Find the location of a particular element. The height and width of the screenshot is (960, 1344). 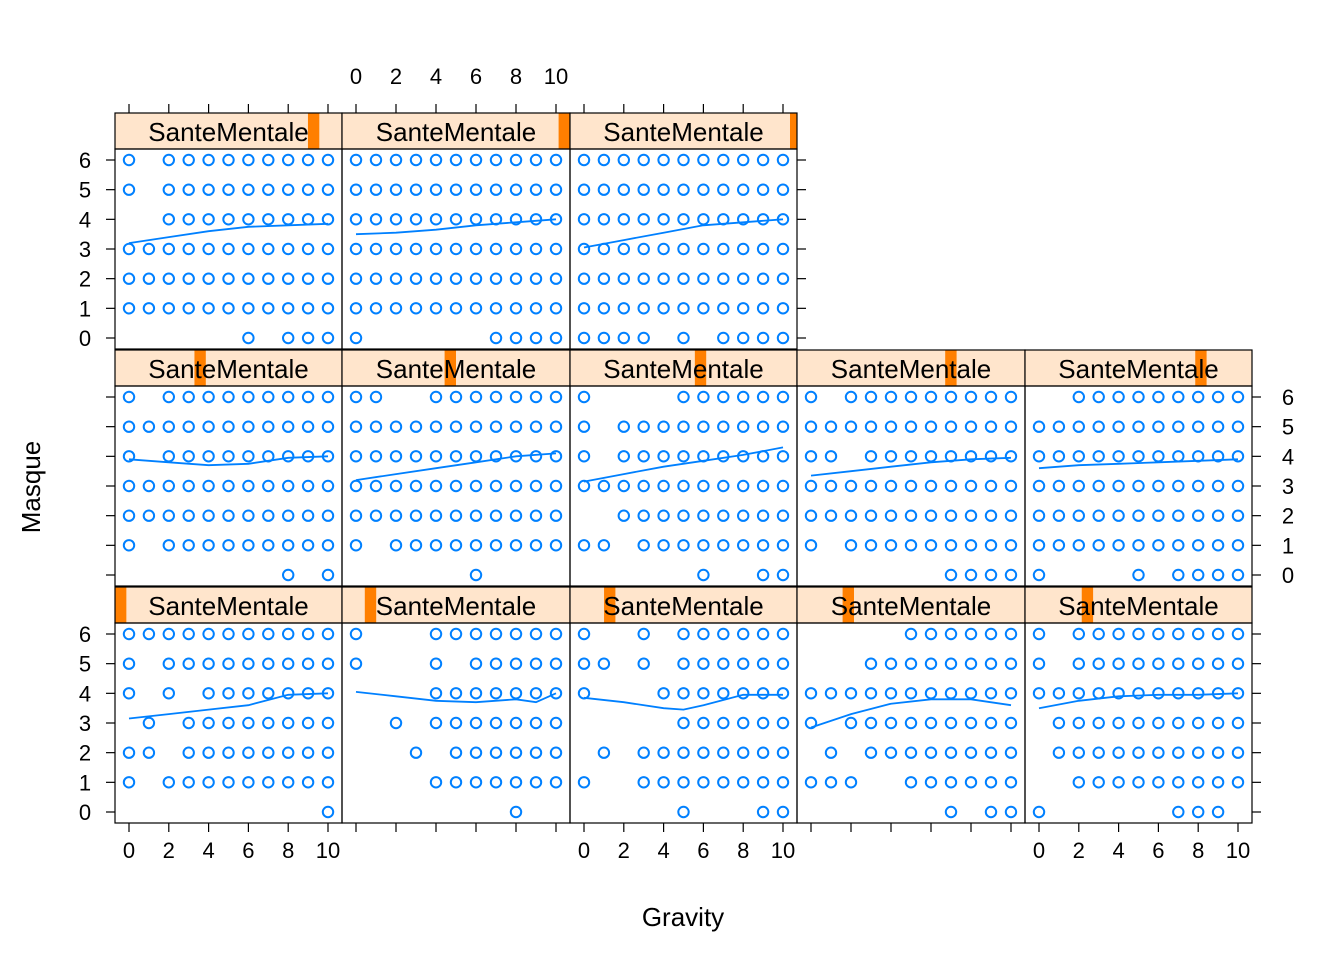

x-tick-label: 6 is located at coordinates (476, 76).